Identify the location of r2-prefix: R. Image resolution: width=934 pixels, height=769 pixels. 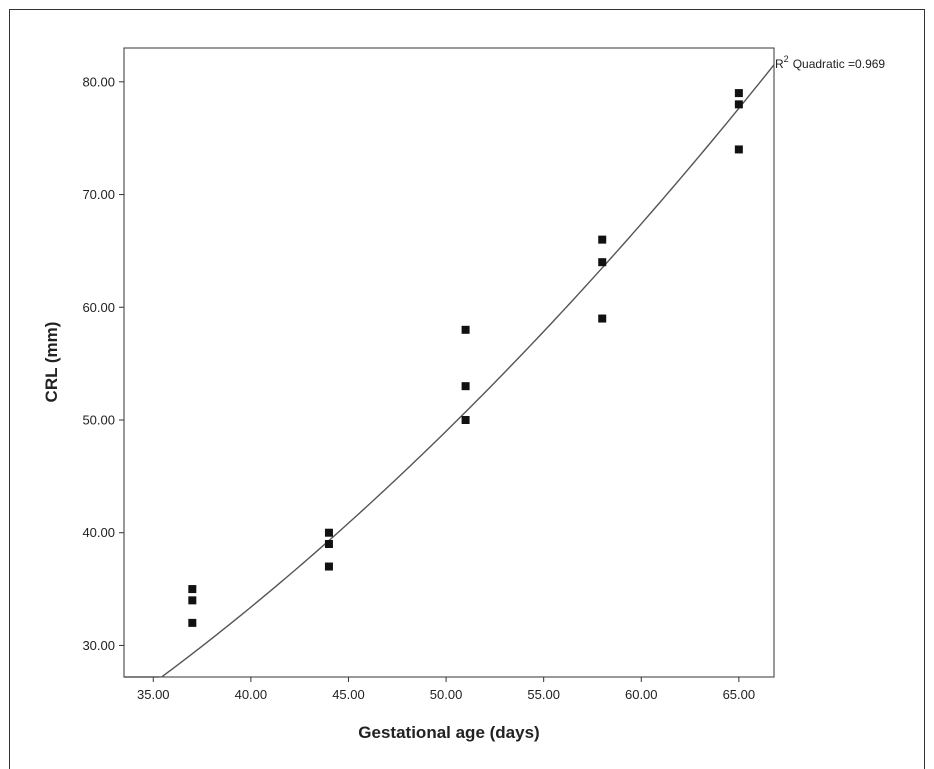
(779, 64).